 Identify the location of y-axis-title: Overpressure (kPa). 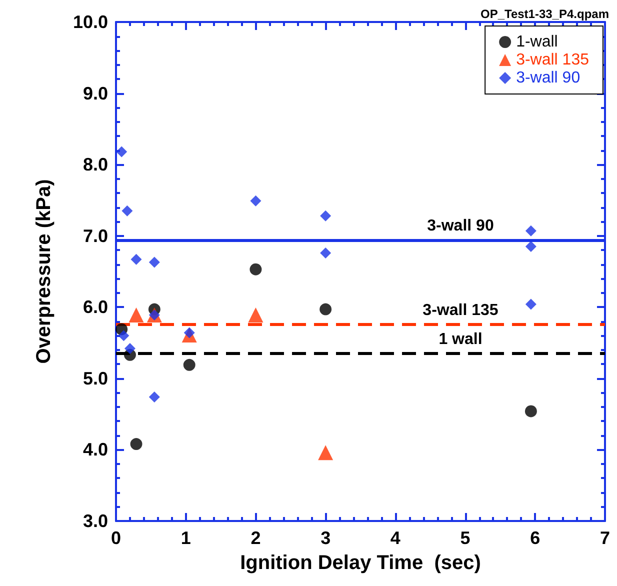
(44, 271).